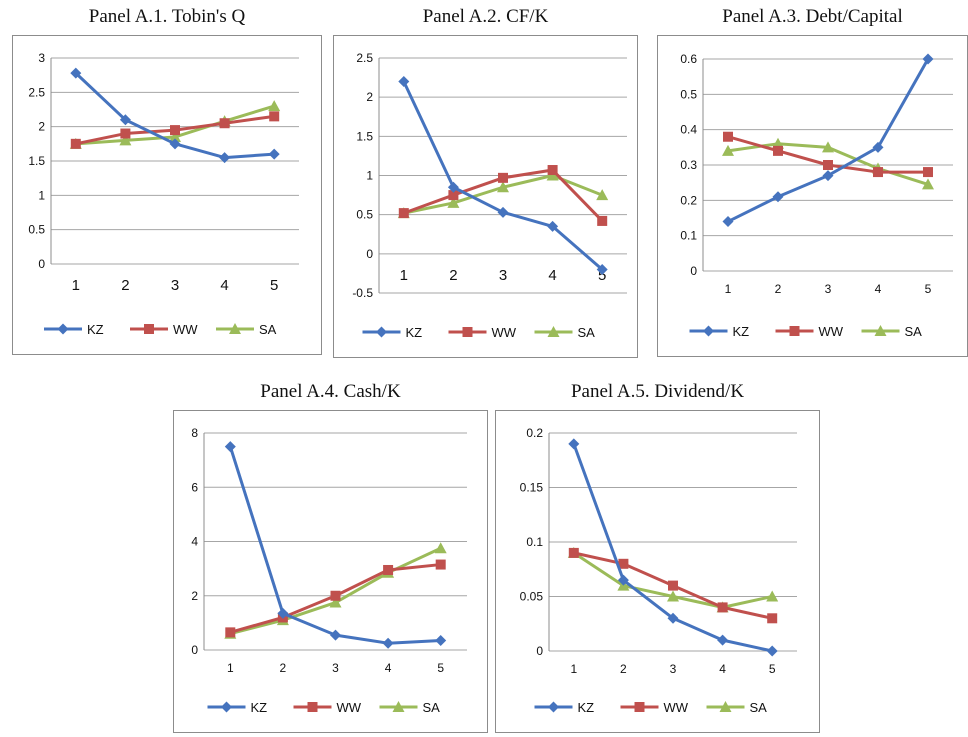  I want to click on y-tick-label: 8, so click(194, 433).